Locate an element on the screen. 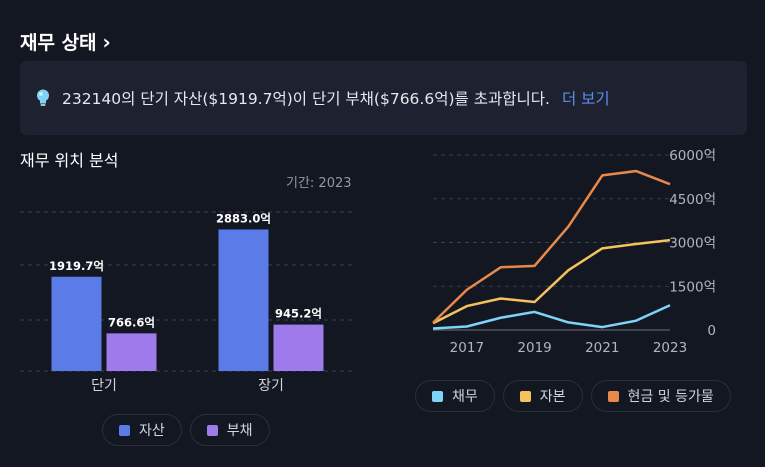 The width and height of the screenshot is (765, 467). x-tick-label: 2023 is located at coordinates (670, 348).